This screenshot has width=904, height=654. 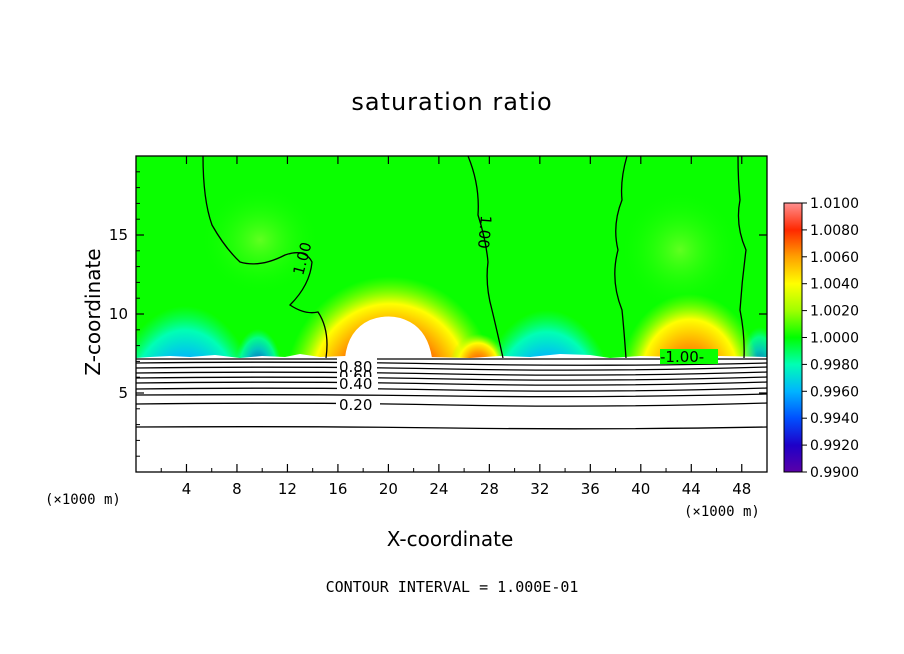 What do you see at coordinates (834, 392) in the screenshot?
I see `colorbar-label: 0.9960` at bounding box center [834, 392].